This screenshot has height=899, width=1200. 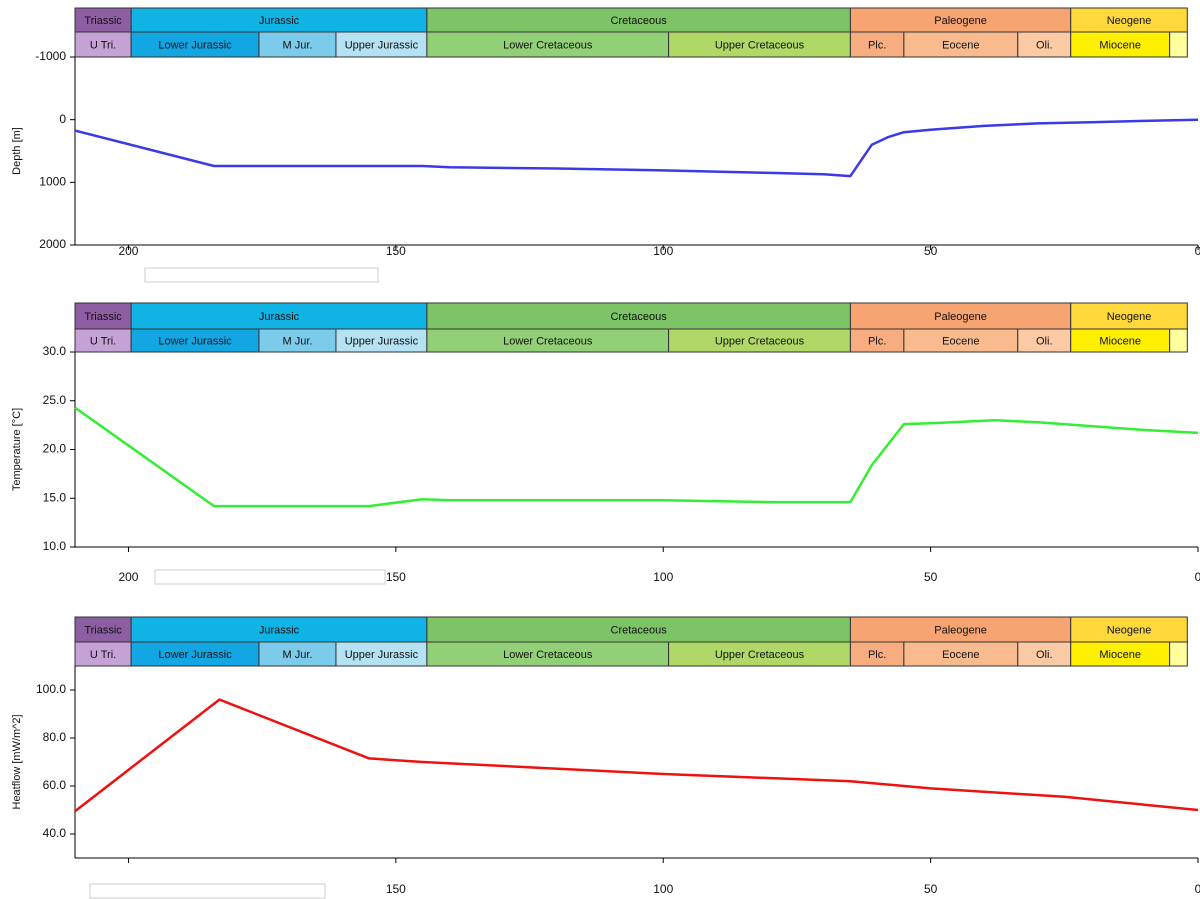 What do you see at coordinates (55, 737) in the screenshot?
I see `y-tick-label: 80.0` at bounding box center [55, 737].